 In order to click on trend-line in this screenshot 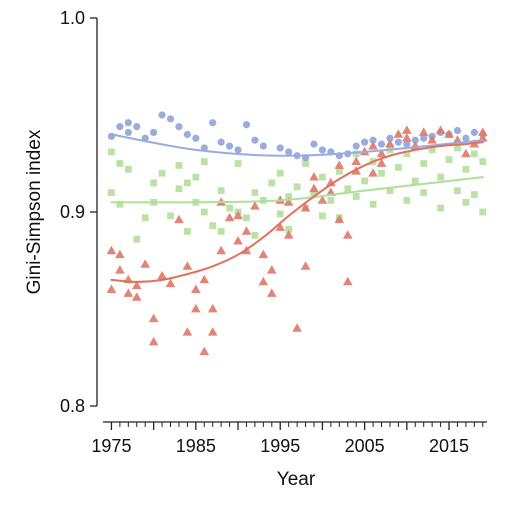, I will do `click(297, 145)`.